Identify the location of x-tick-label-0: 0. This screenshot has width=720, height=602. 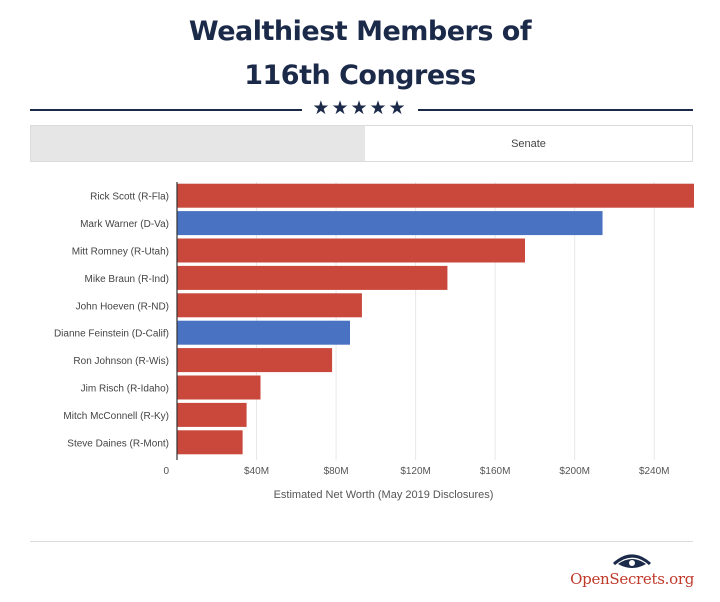
(166, 471).